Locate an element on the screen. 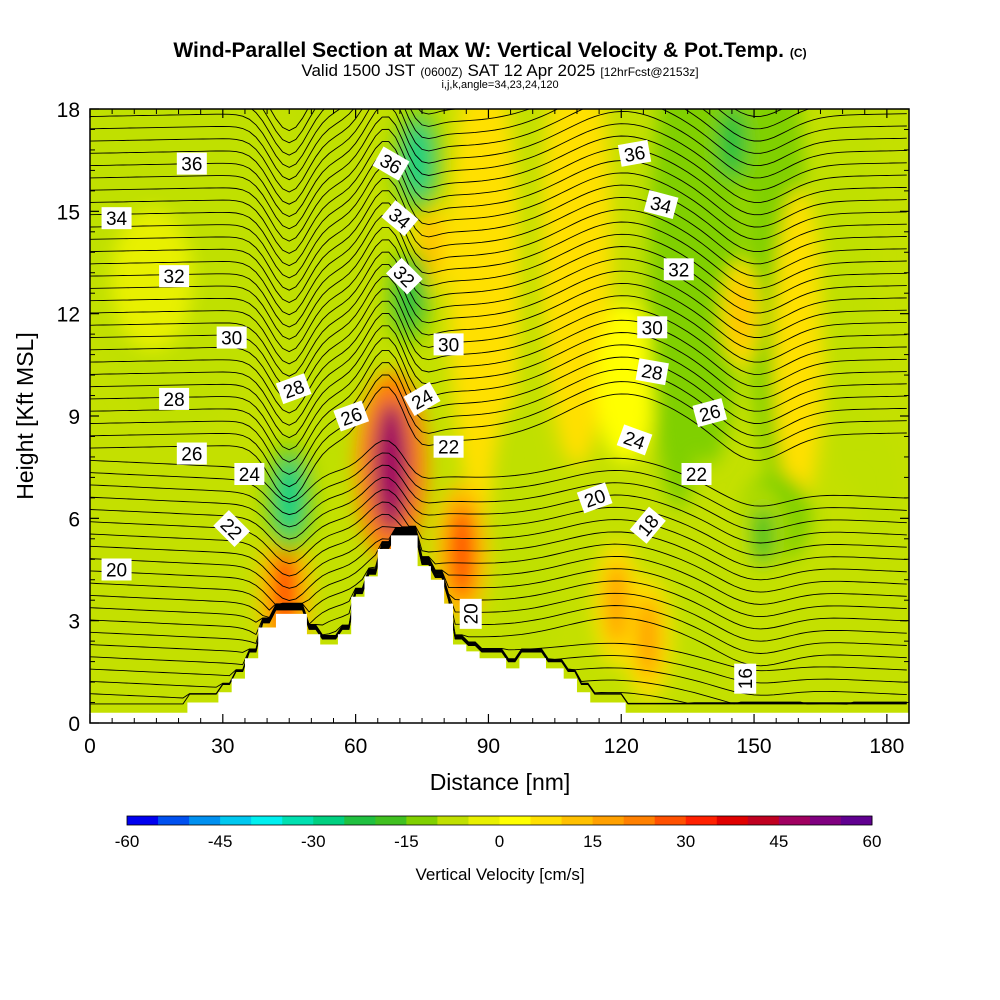 The height and width of the screenshot is (1000, 1000). y-axis-title: Height [Kft MSL] is located at coordinates (25, 415).